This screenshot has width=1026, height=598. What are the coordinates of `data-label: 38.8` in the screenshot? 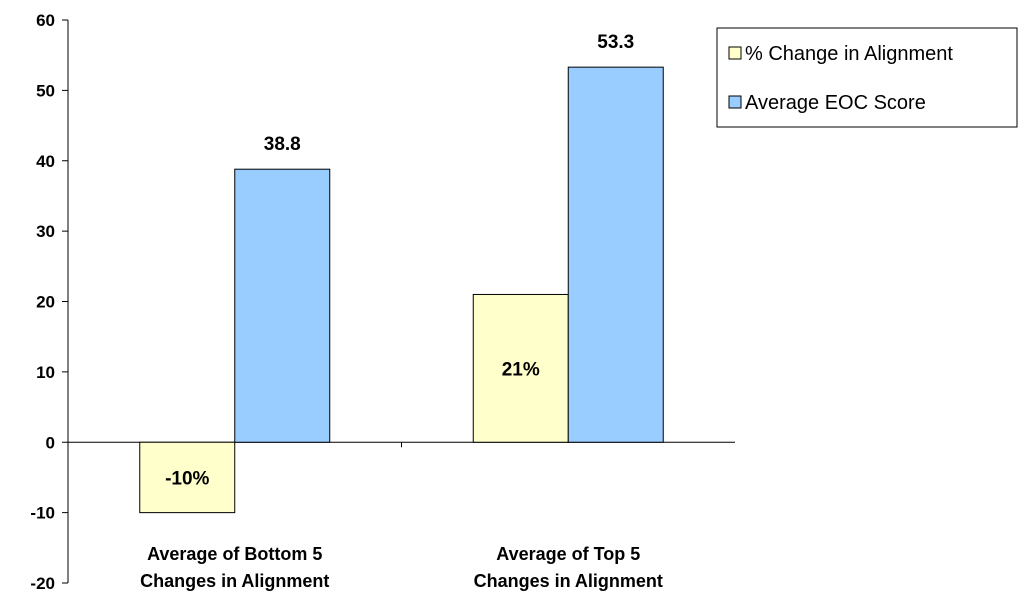 It's located at (282, 144).